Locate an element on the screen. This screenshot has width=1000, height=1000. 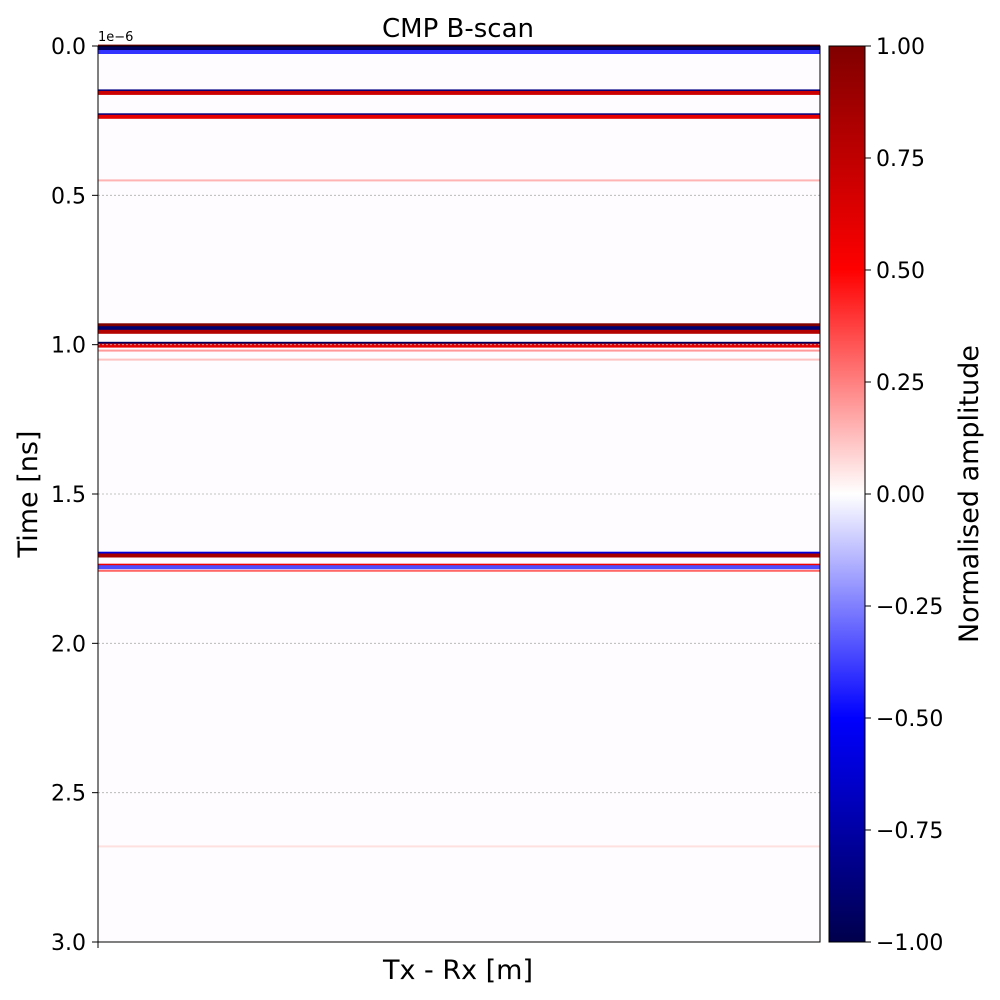
colorbar-tick-label: −0.25 is located at coordinates (909, 607).